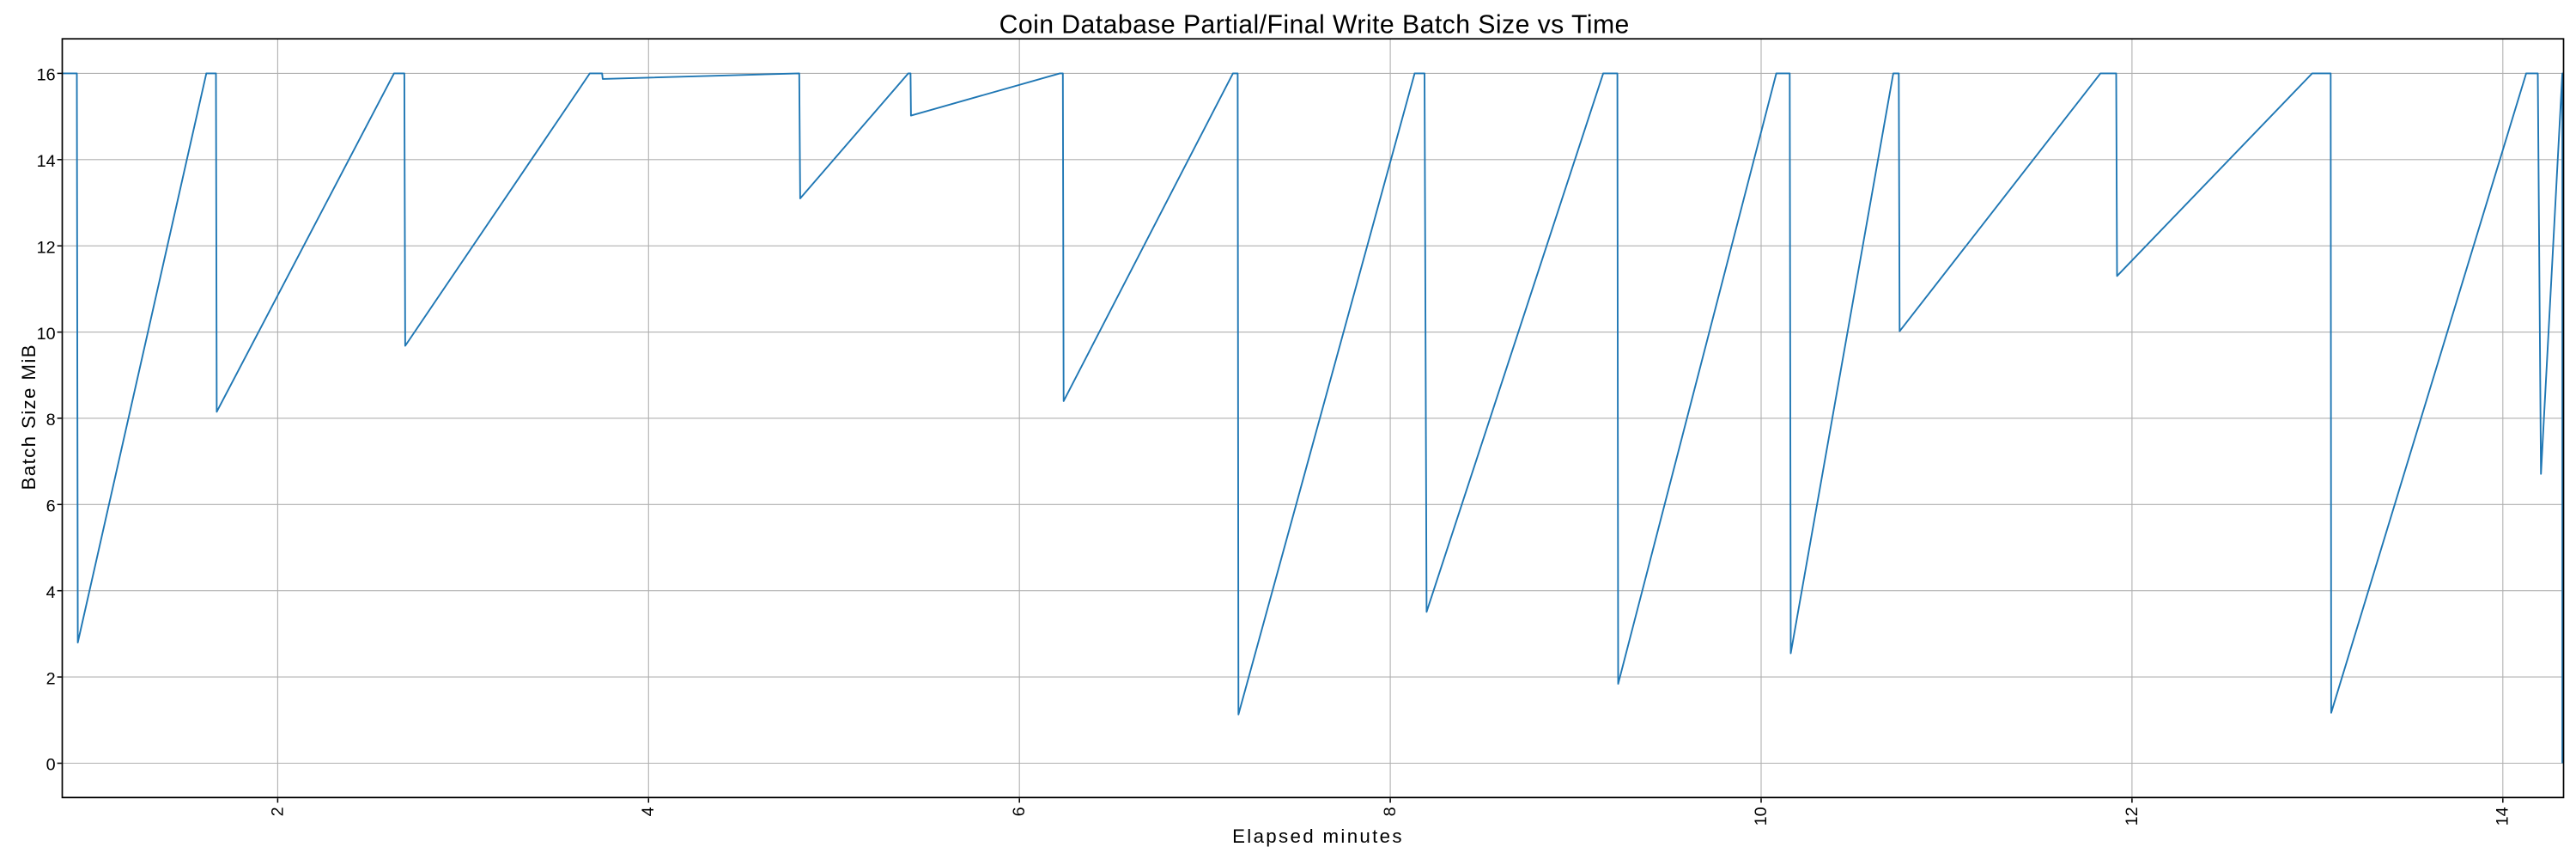  What do you see at coordinates (51, 765) in the screenshot?
I see `svg-text: 0` at bounding box center [51, 765].